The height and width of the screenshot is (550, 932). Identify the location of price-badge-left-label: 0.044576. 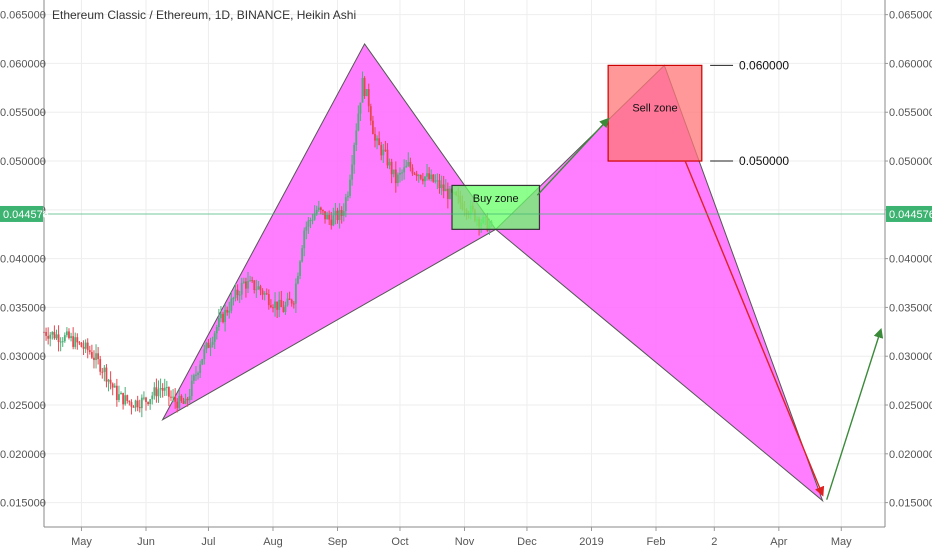
(26, 215).